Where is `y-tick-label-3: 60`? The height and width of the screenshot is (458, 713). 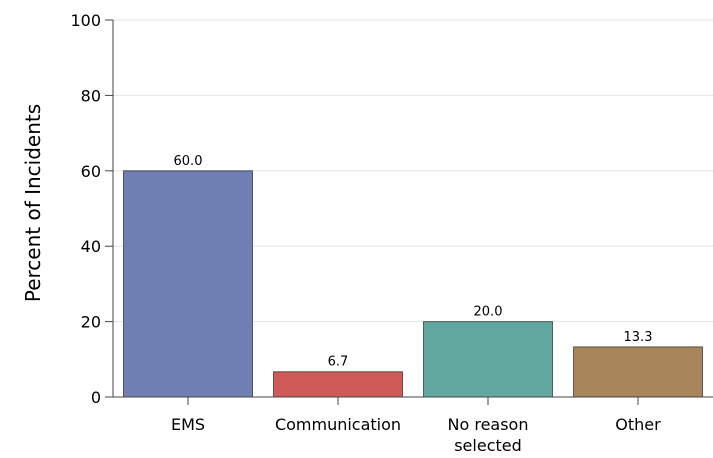
y-tick-label-3: 60 is located at coordinates (91, 171).